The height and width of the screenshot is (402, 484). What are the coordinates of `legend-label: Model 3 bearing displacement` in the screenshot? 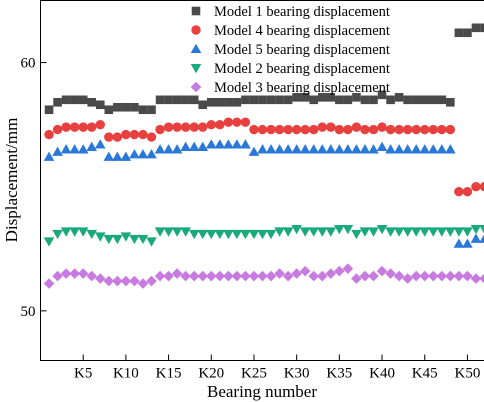 It's located at (302, 88).